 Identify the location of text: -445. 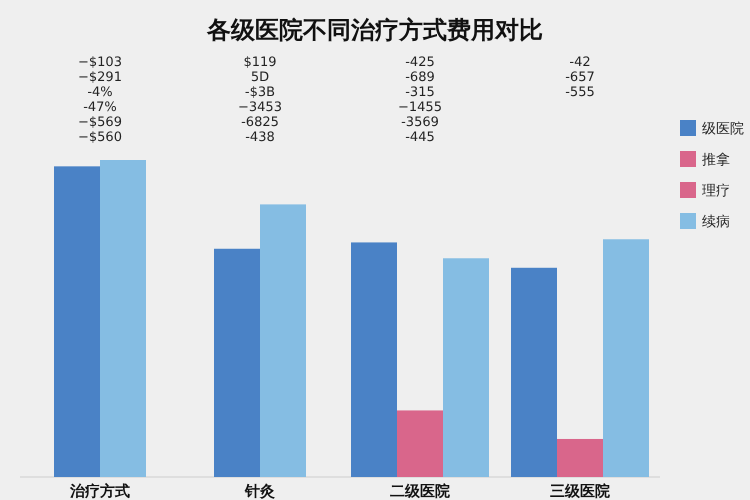
(420, 137).